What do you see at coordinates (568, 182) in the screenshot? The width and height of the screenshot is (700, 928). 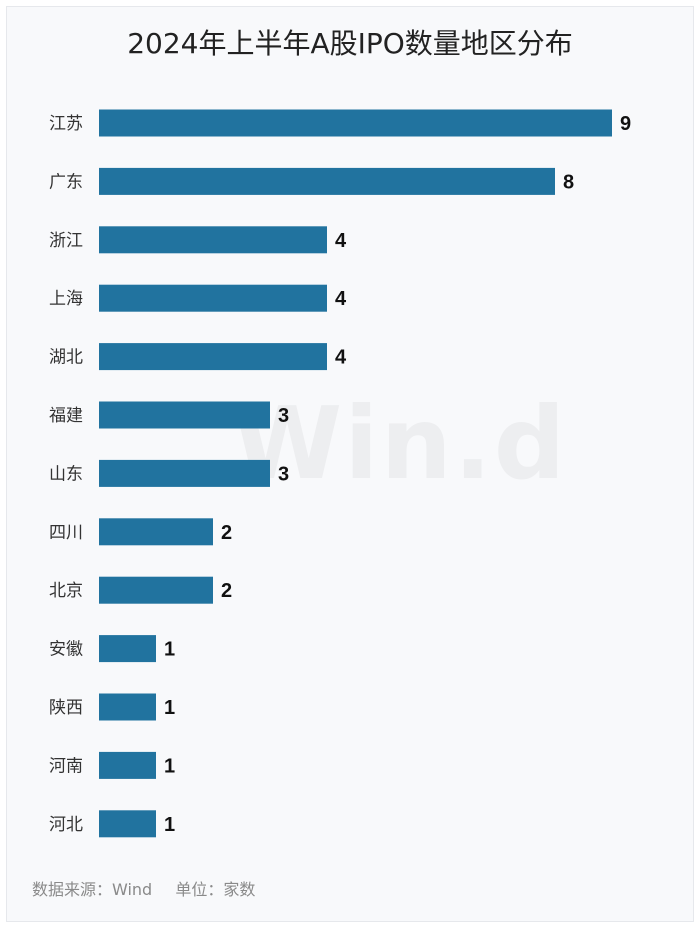 I see `value-label: 8` at bounding box center [568, 182].